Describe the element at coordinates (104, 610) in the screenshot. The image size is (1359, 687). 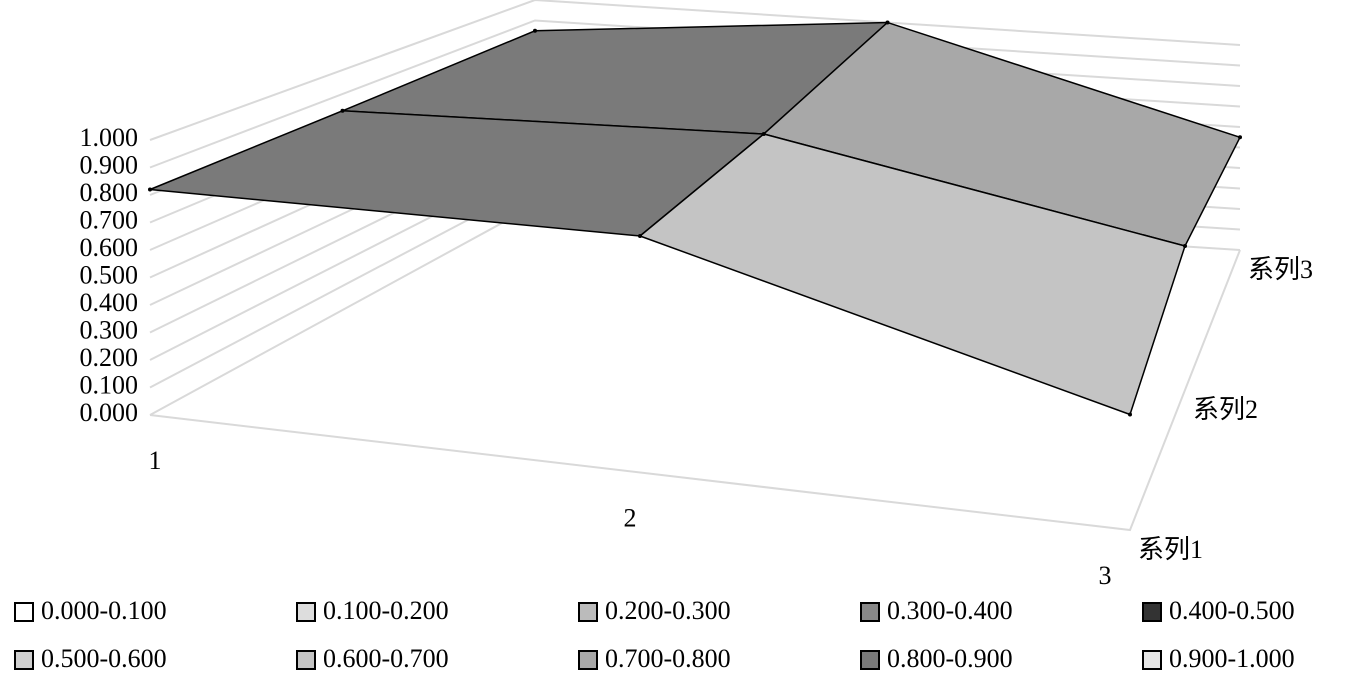
I see `legend-label: 0.000-0.100` at that location.